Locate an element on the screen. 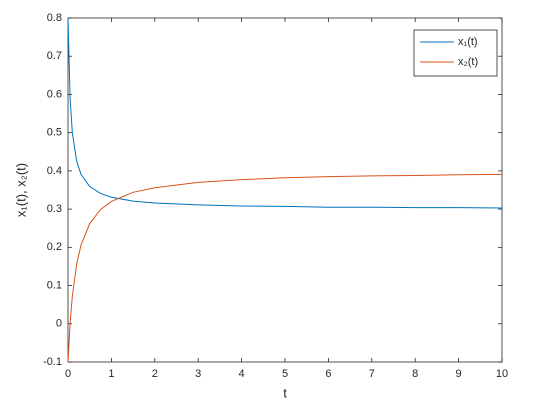 This screenshot has height=404, width=536. x-tick-label: 8 is located at coordinates (415, 374).